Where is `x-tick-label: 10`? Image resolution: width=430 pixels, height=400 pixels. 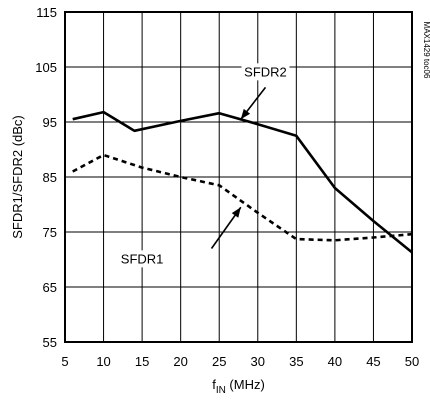 x-tick-label: 10 is located at coordinates (103, 361).